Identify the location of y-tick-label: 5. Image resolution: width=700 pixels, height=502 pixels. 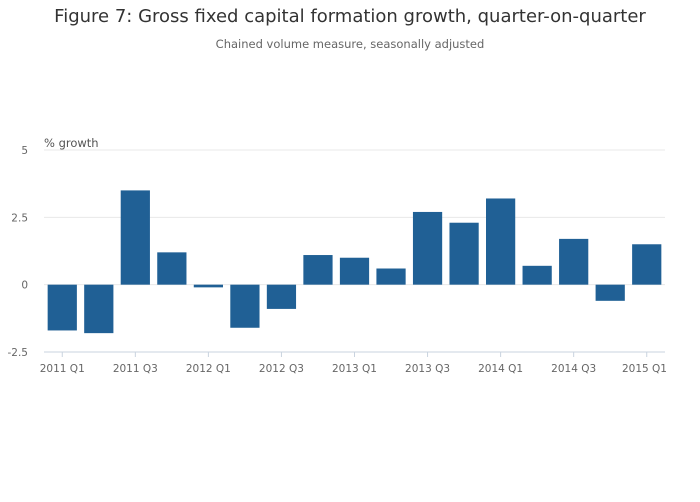
(24, 151).